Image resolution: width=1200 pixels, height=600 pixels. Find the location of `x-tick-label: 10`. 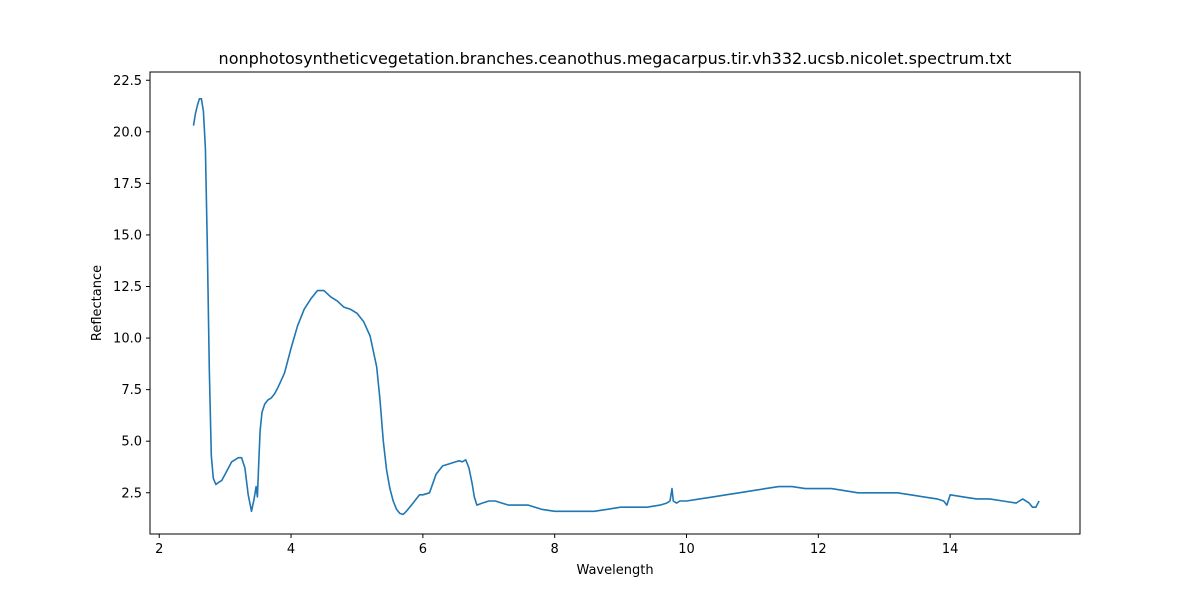

x-tick-label: 10 is located at coordinates (686, 549).